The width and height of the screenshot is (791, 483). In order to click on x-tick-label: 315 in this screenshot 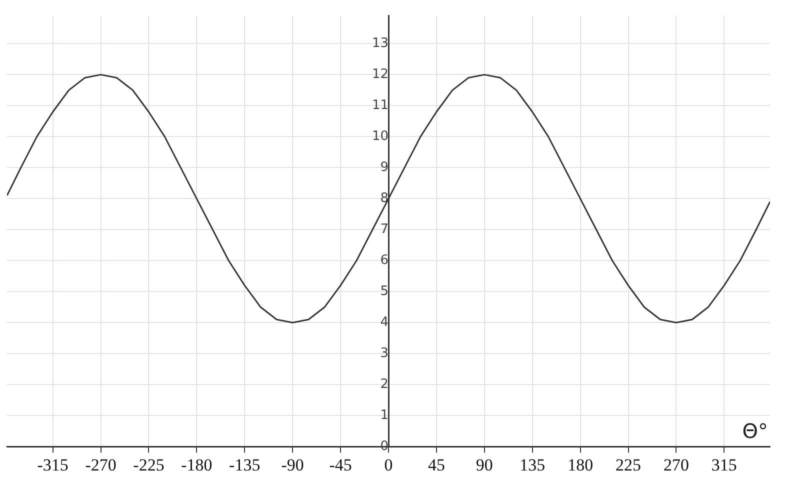, I will do `click(724, 464)`.